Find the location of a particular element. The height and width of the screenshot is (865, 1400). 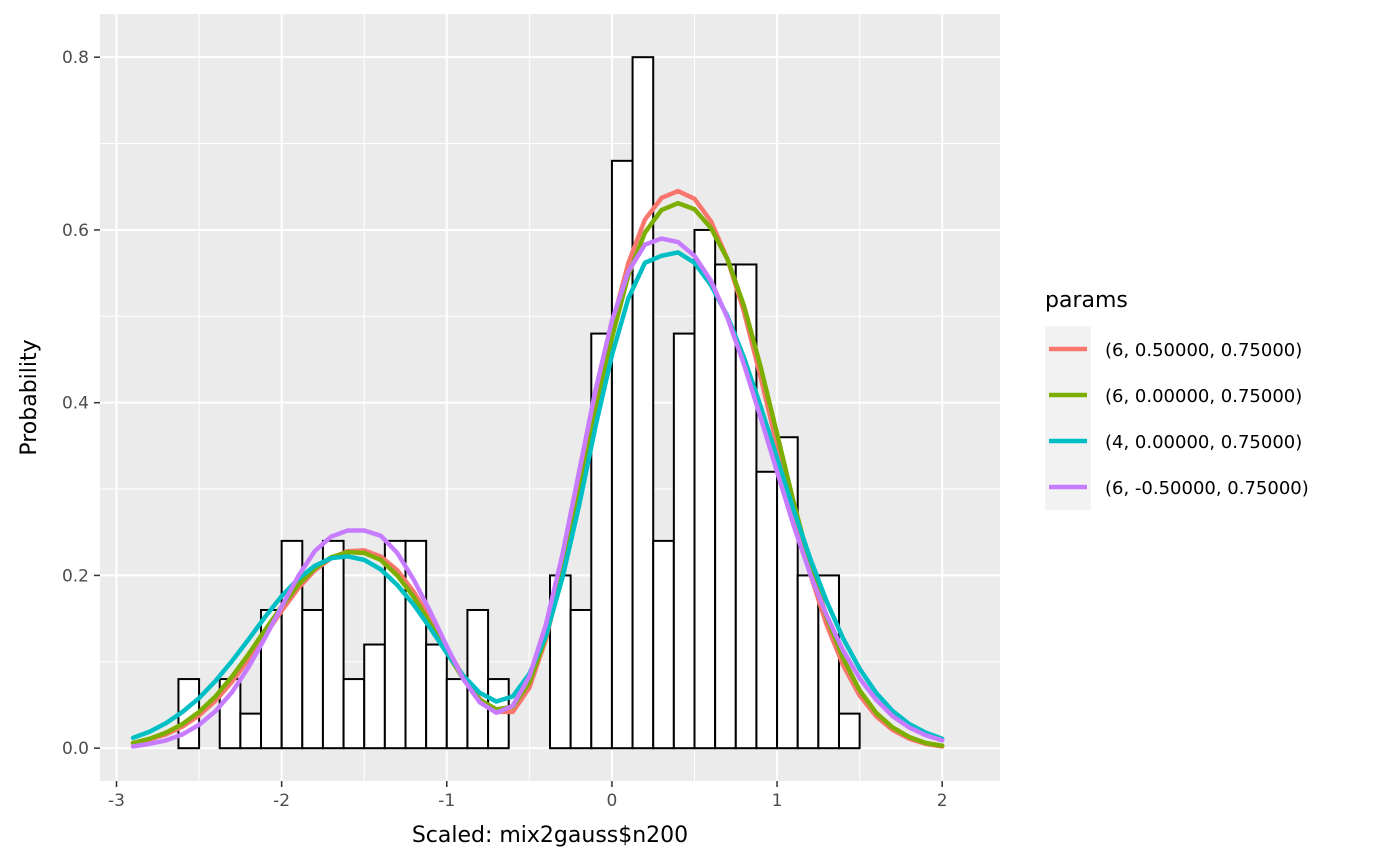

x-axis-title: Scaled: mix2gauss$n200 is located at coordinates (550, 835).